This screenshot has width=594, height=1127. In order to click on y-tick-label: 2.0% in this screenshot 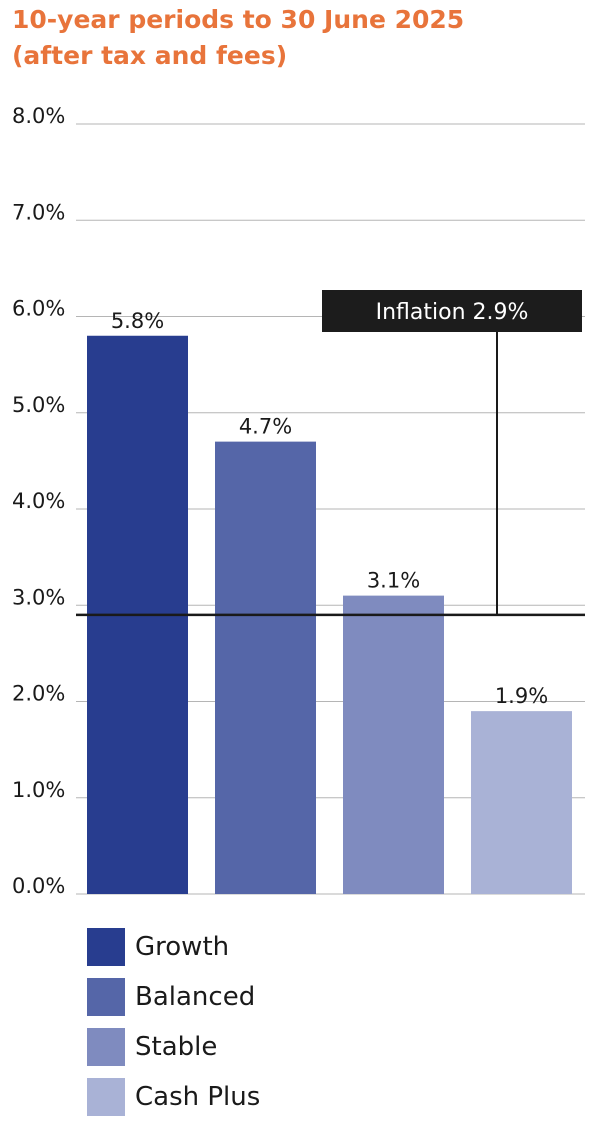, I will do `click(38, 694)`.